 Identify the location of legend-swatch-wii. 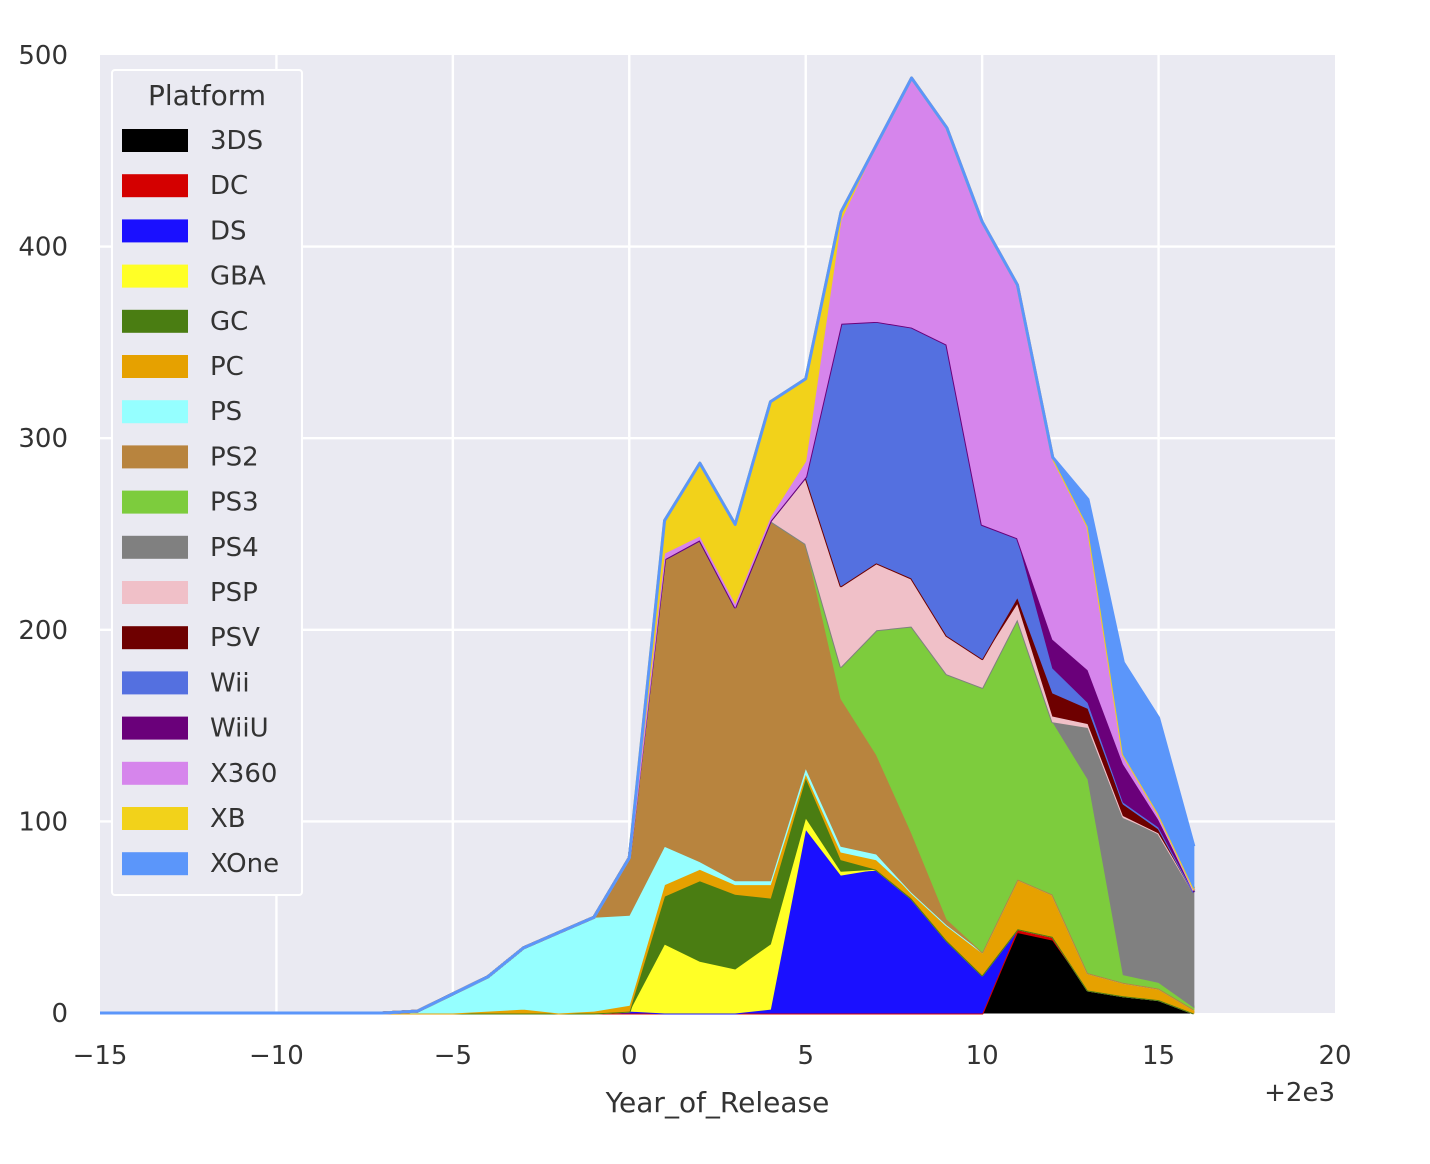
(155, 683).